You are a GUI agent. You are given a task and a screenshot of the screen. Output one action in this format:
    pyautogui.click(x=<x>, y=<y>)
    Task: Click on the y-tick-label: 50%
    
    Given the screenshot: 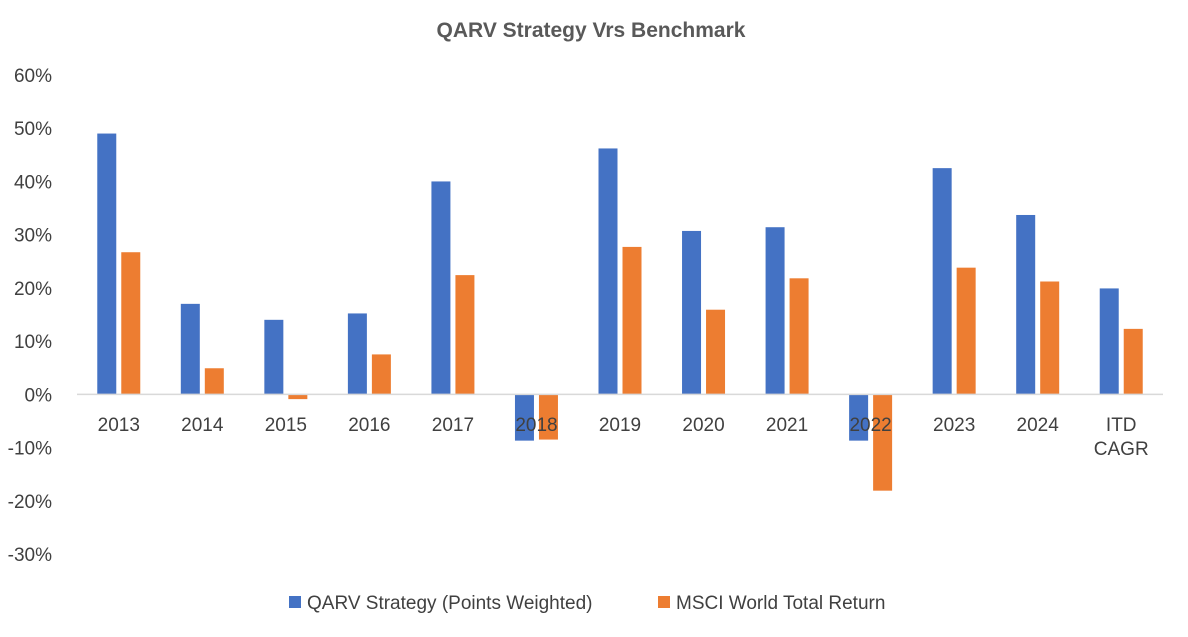 What is the action you would take?
    pyautogui.click(x=33, y=129)
    